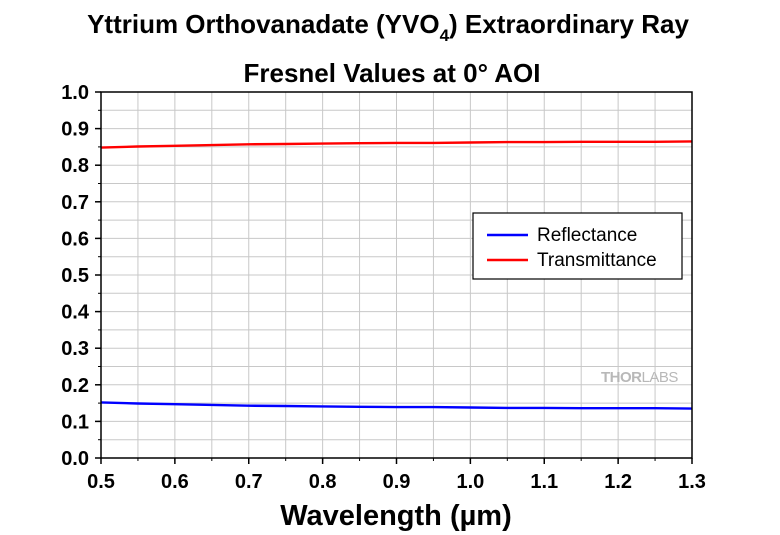  Describe the element at coordinates (587, 235) in the screenshot. I see `legend-label-reflectance: Reflectance` at that location.